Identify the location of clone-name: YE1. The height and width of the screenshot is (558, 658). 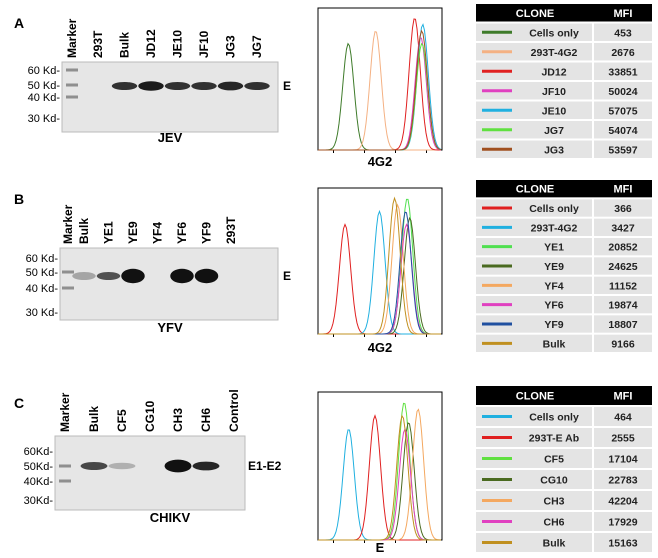
(554, 248).